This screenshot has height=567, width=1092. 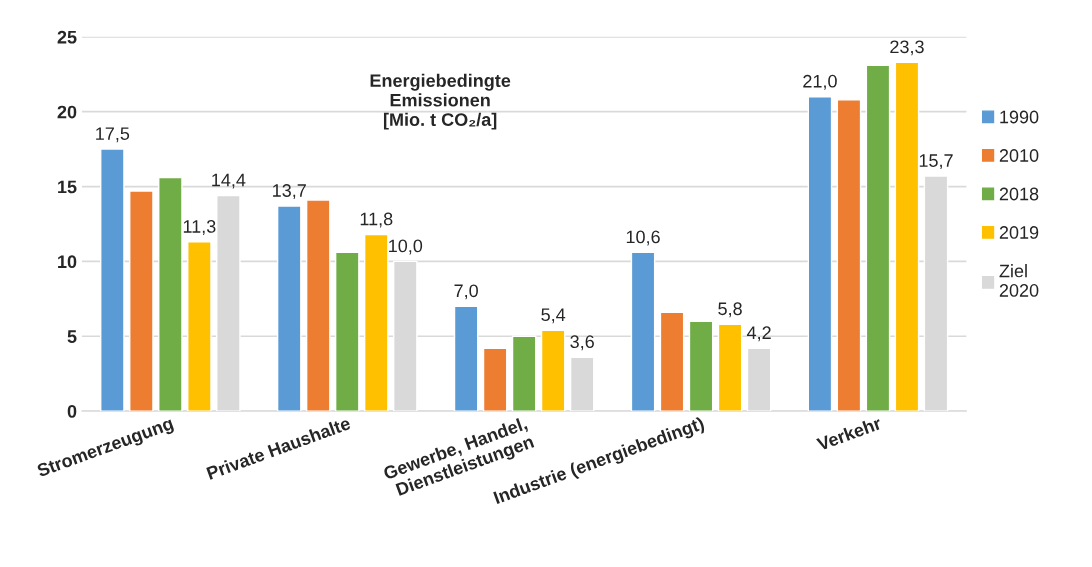 What do you see at coordinates (67, 187) in the screenshot?
I see `y-tick-label: 15` at bounding box center [67, 187].